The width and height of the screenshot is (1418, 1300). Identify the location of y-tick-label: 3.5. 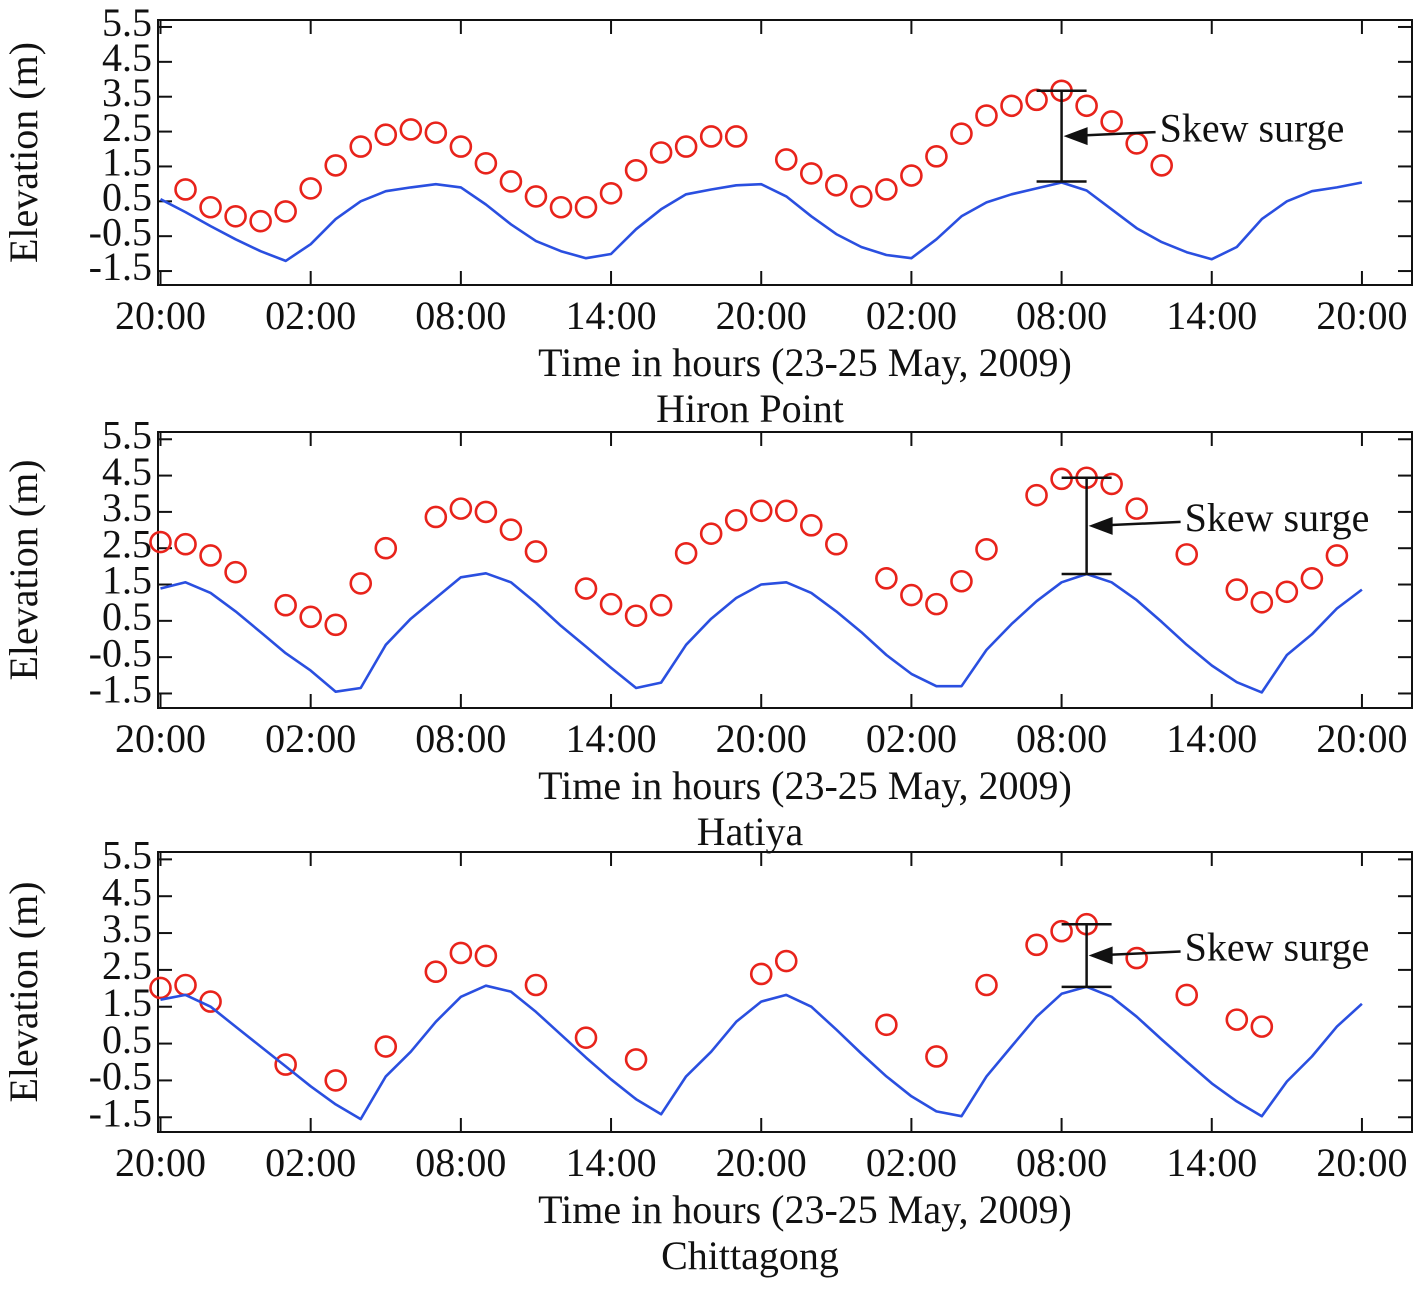
(127, 928).